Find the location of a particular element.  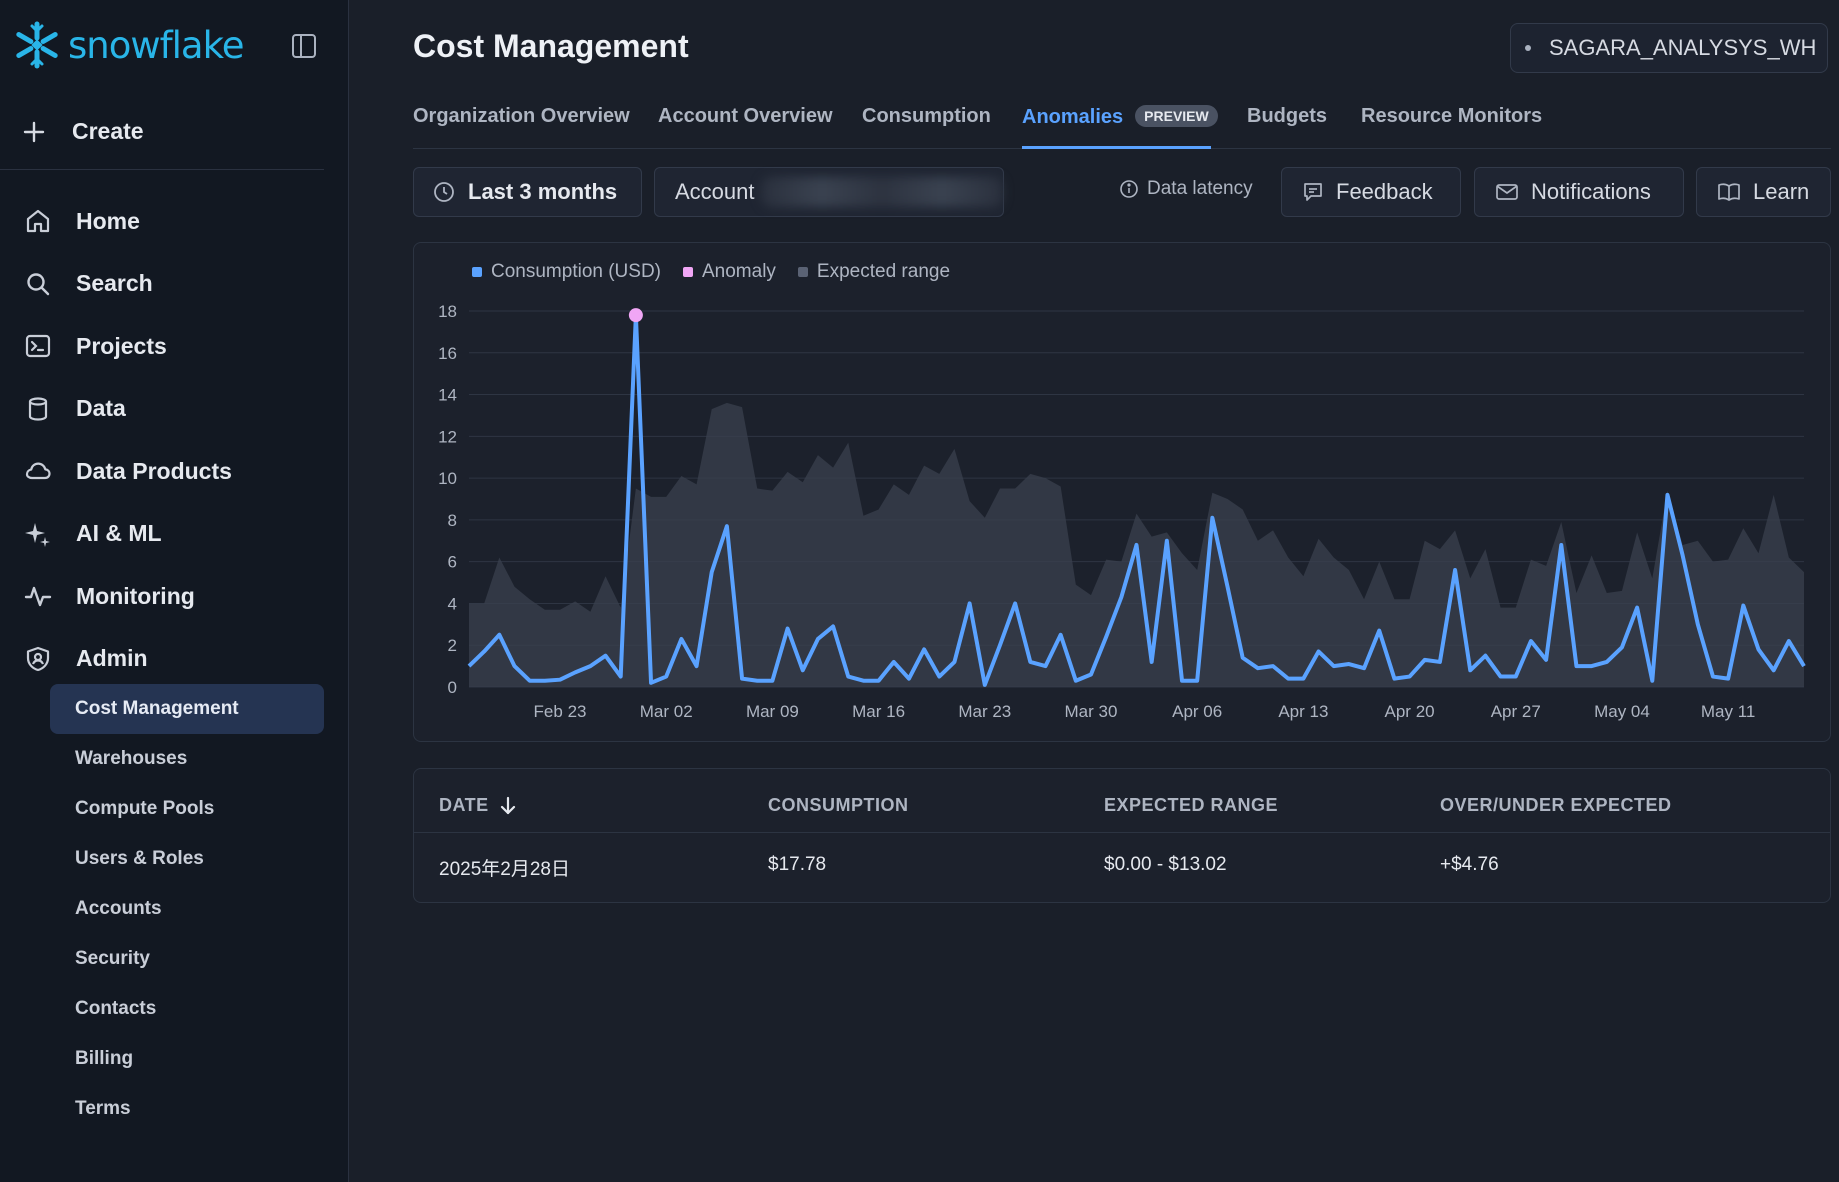

x-tick-label: Mar 30 is located at coordinates (1091, 711).